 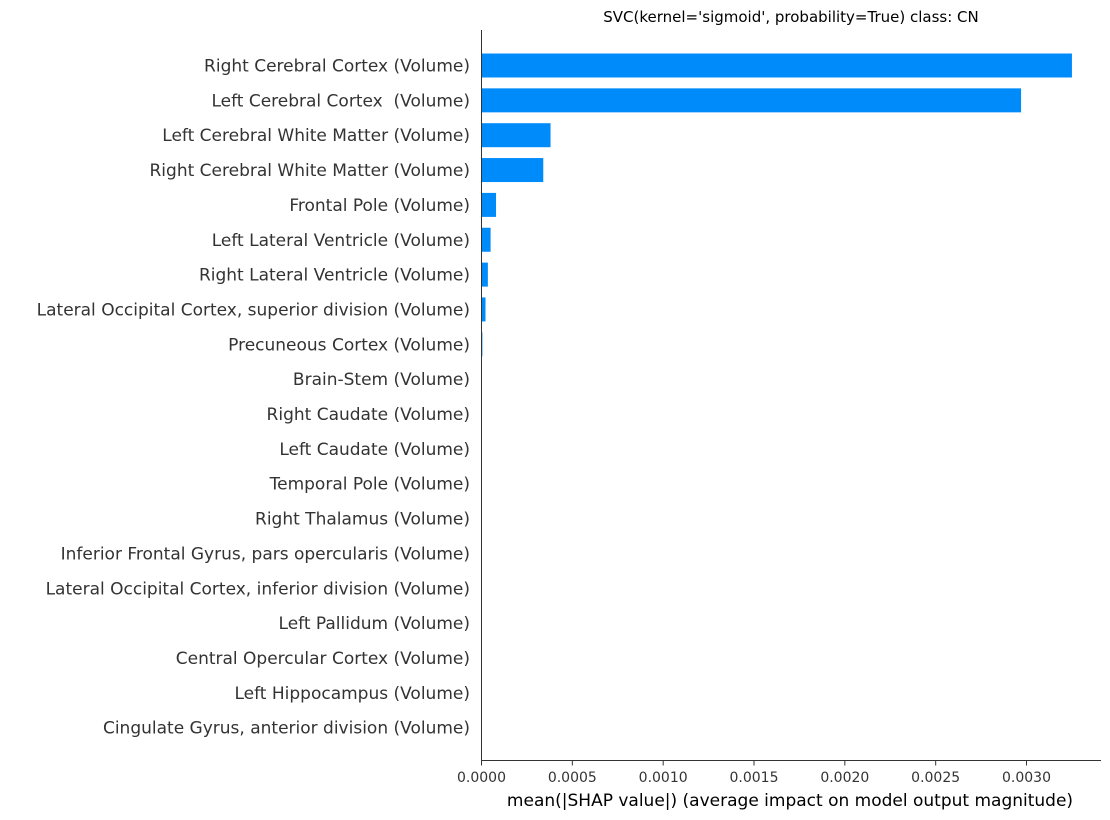 I want to click on x-tick-label: 0.0030, so click(x=1026, y=778).